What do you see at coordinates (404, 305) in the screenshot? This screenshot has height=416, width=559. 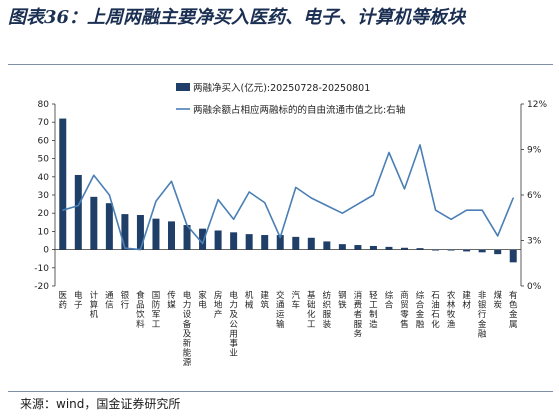 I see `category-char: 贸` at bounding box center [404, 305].